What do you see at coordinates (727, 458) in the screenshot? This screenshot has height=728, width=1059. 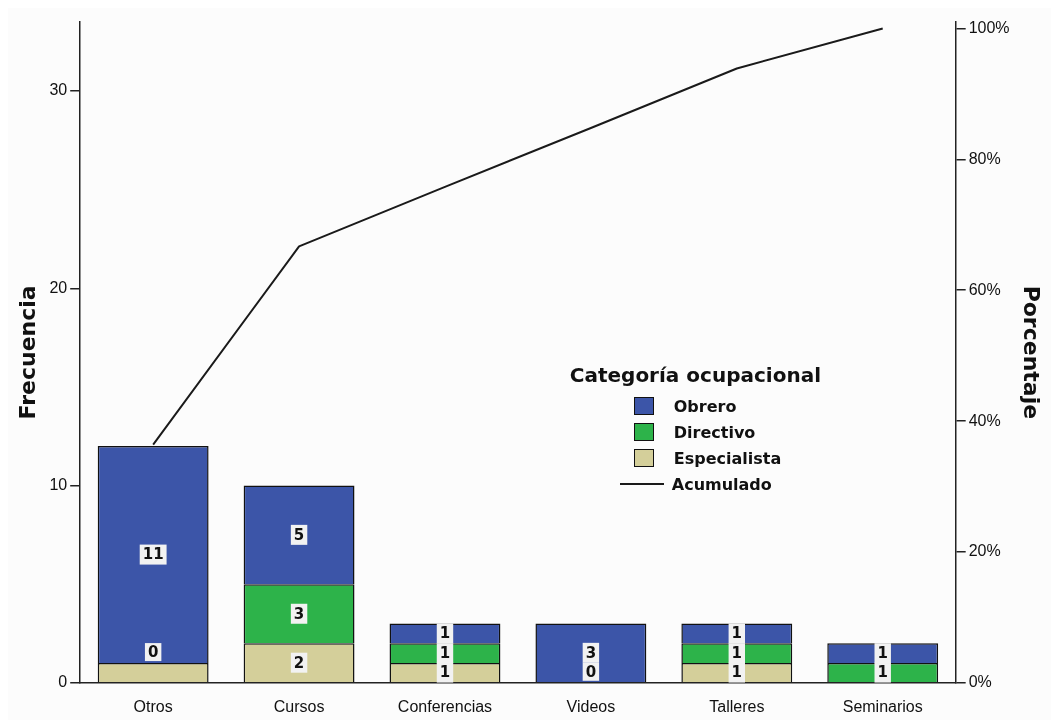 I see `legend-label: Especialista` at bounding box center [727, 458].